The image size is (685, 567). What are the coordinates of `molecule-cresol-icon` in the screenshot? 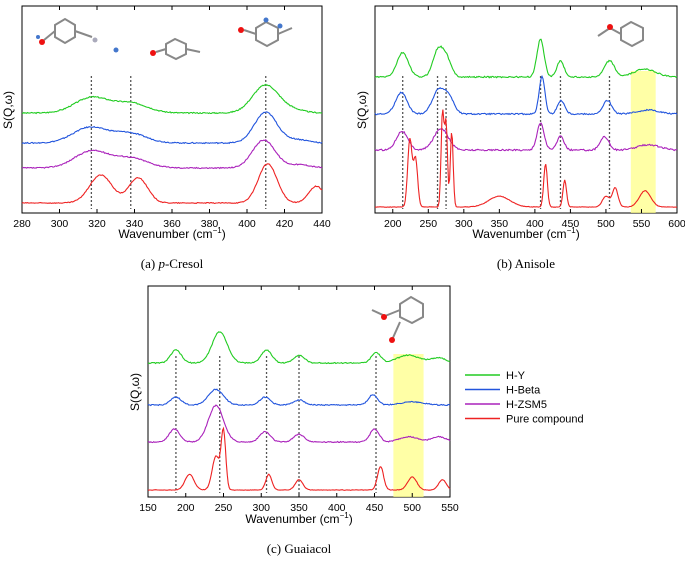 It's located at (77, 35).